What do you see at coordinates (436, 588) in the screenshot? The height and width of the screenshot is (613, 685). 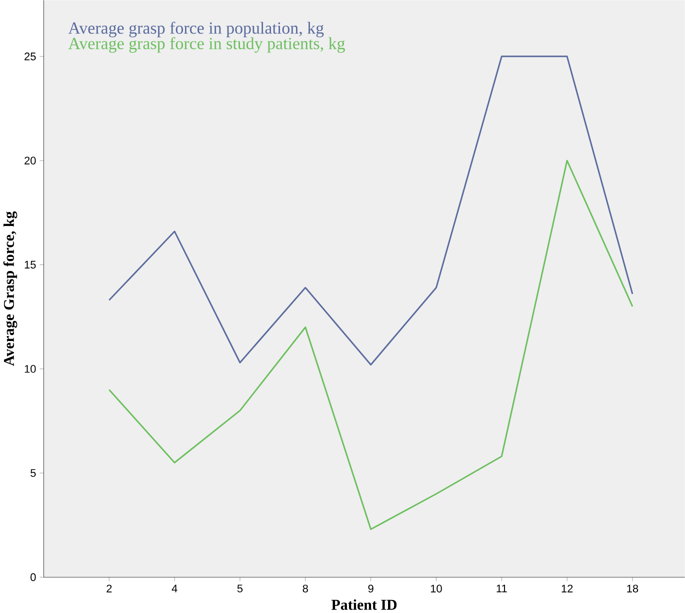 I see `x-tick-label: 10` at bounding box center [436, 588].